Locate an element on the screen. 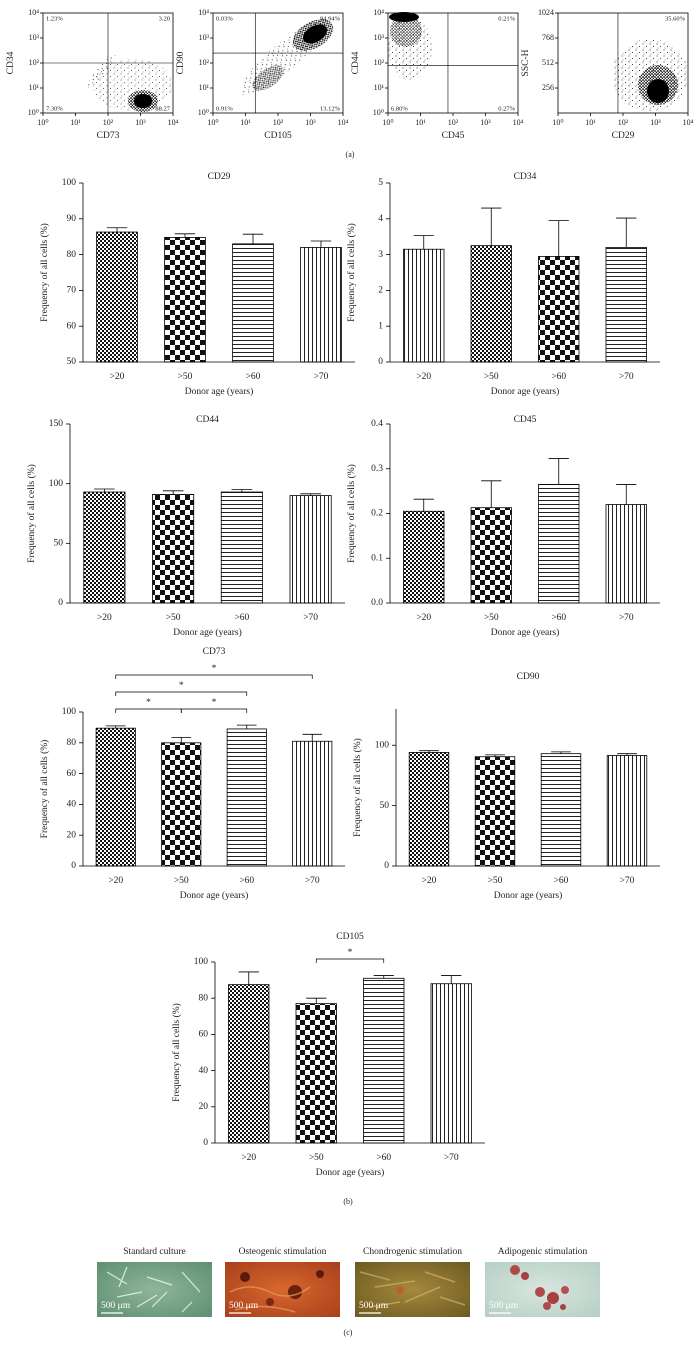 The height and width of the screenshot is (1345, 697). quadrant-label: 13.12% is located at coordinates (330, 108).